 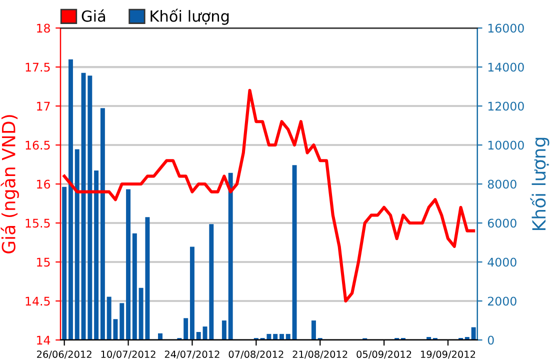 I want to click on legend-label: Giá, so click(x=94, y=15).